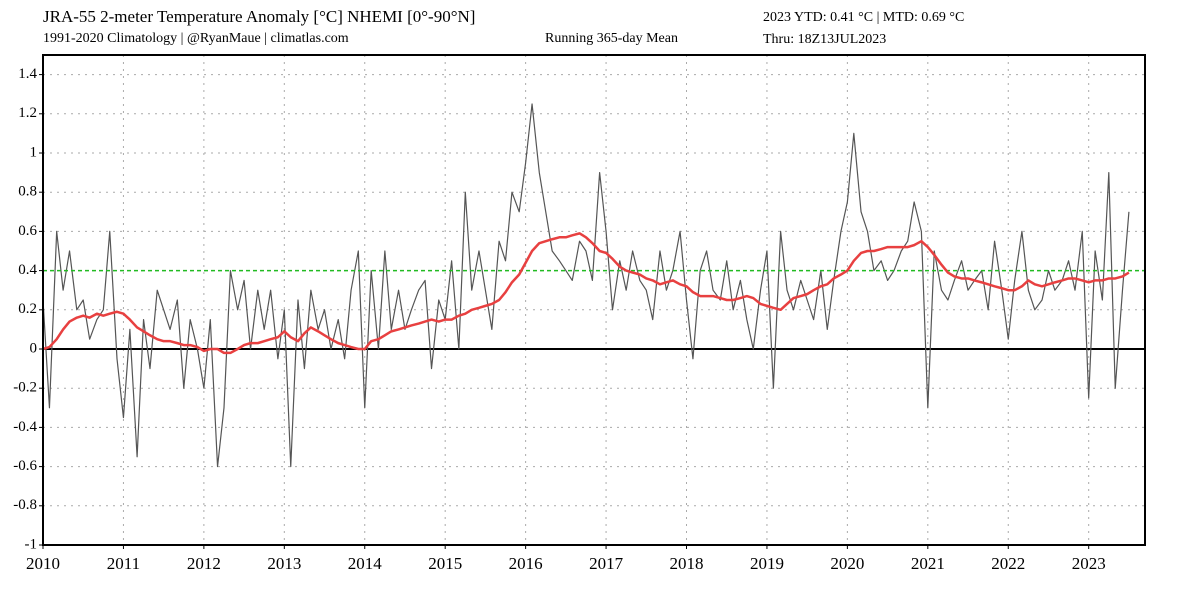  I want to click on x-tick-label: 2017, so click(606, 563).